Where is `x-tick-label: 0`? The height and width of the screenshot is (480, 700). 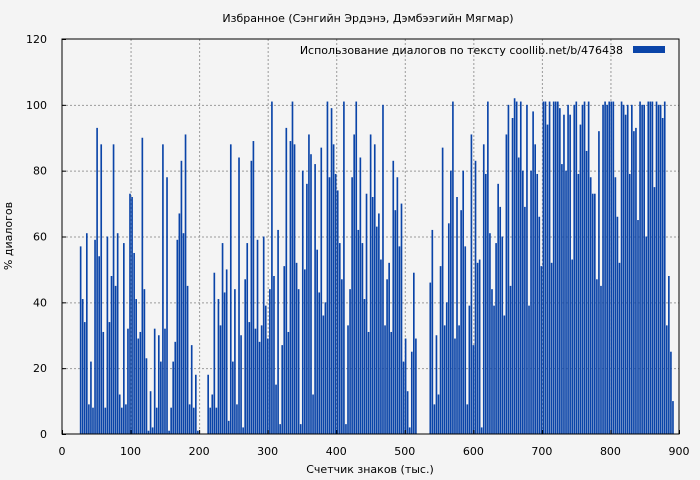
x-tick-label: 0 is located at coordinates (62, 451).